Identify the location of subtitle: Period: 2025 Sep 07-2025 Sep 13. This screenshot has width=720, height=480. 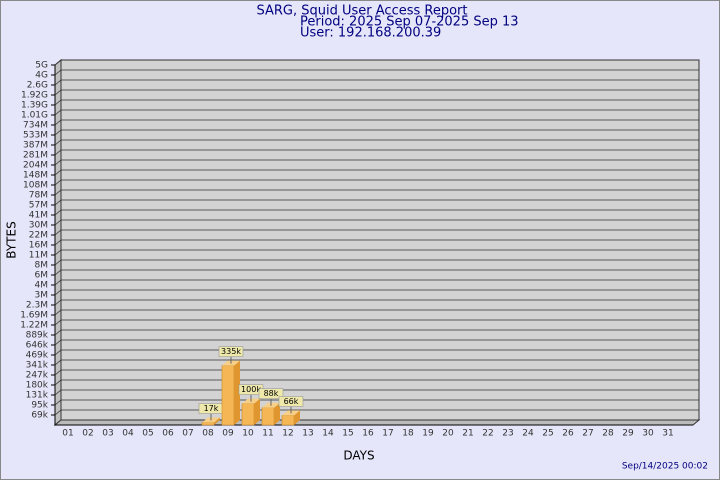
(409, 22).